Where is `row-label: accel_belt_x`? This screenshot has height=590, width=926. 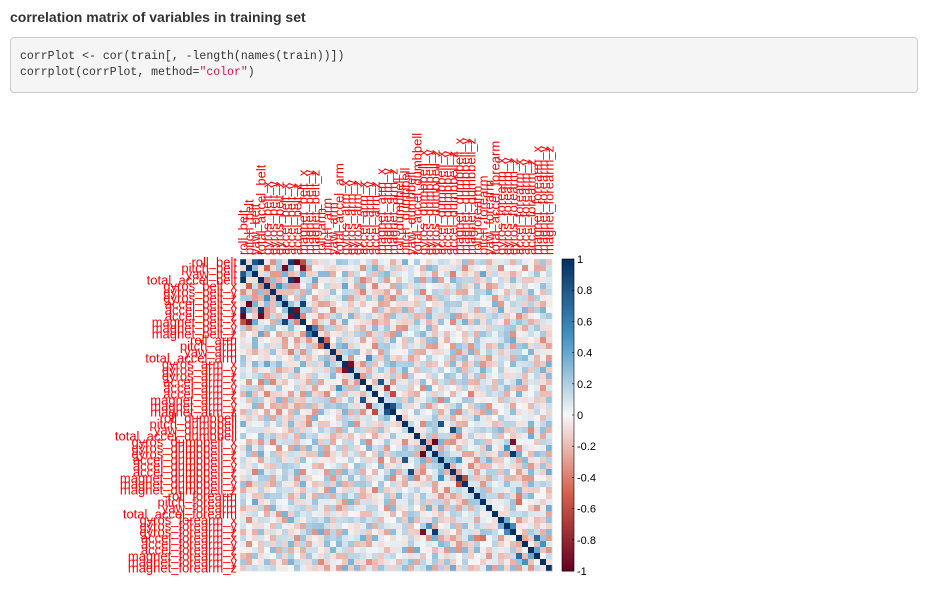
row-label: accel_belt_x is located at coordinates (201, 304).